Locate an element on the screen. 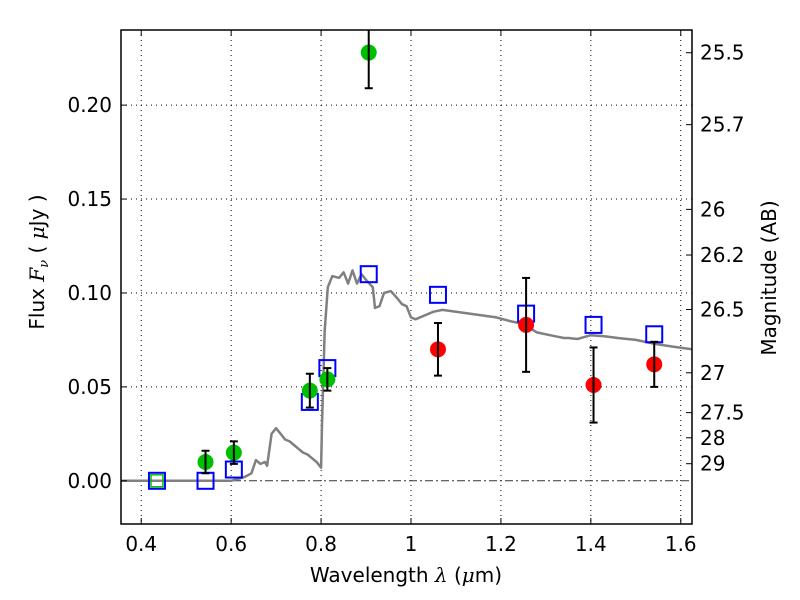  x-tick-label: 0.6 is located at coordinates (231, 544).